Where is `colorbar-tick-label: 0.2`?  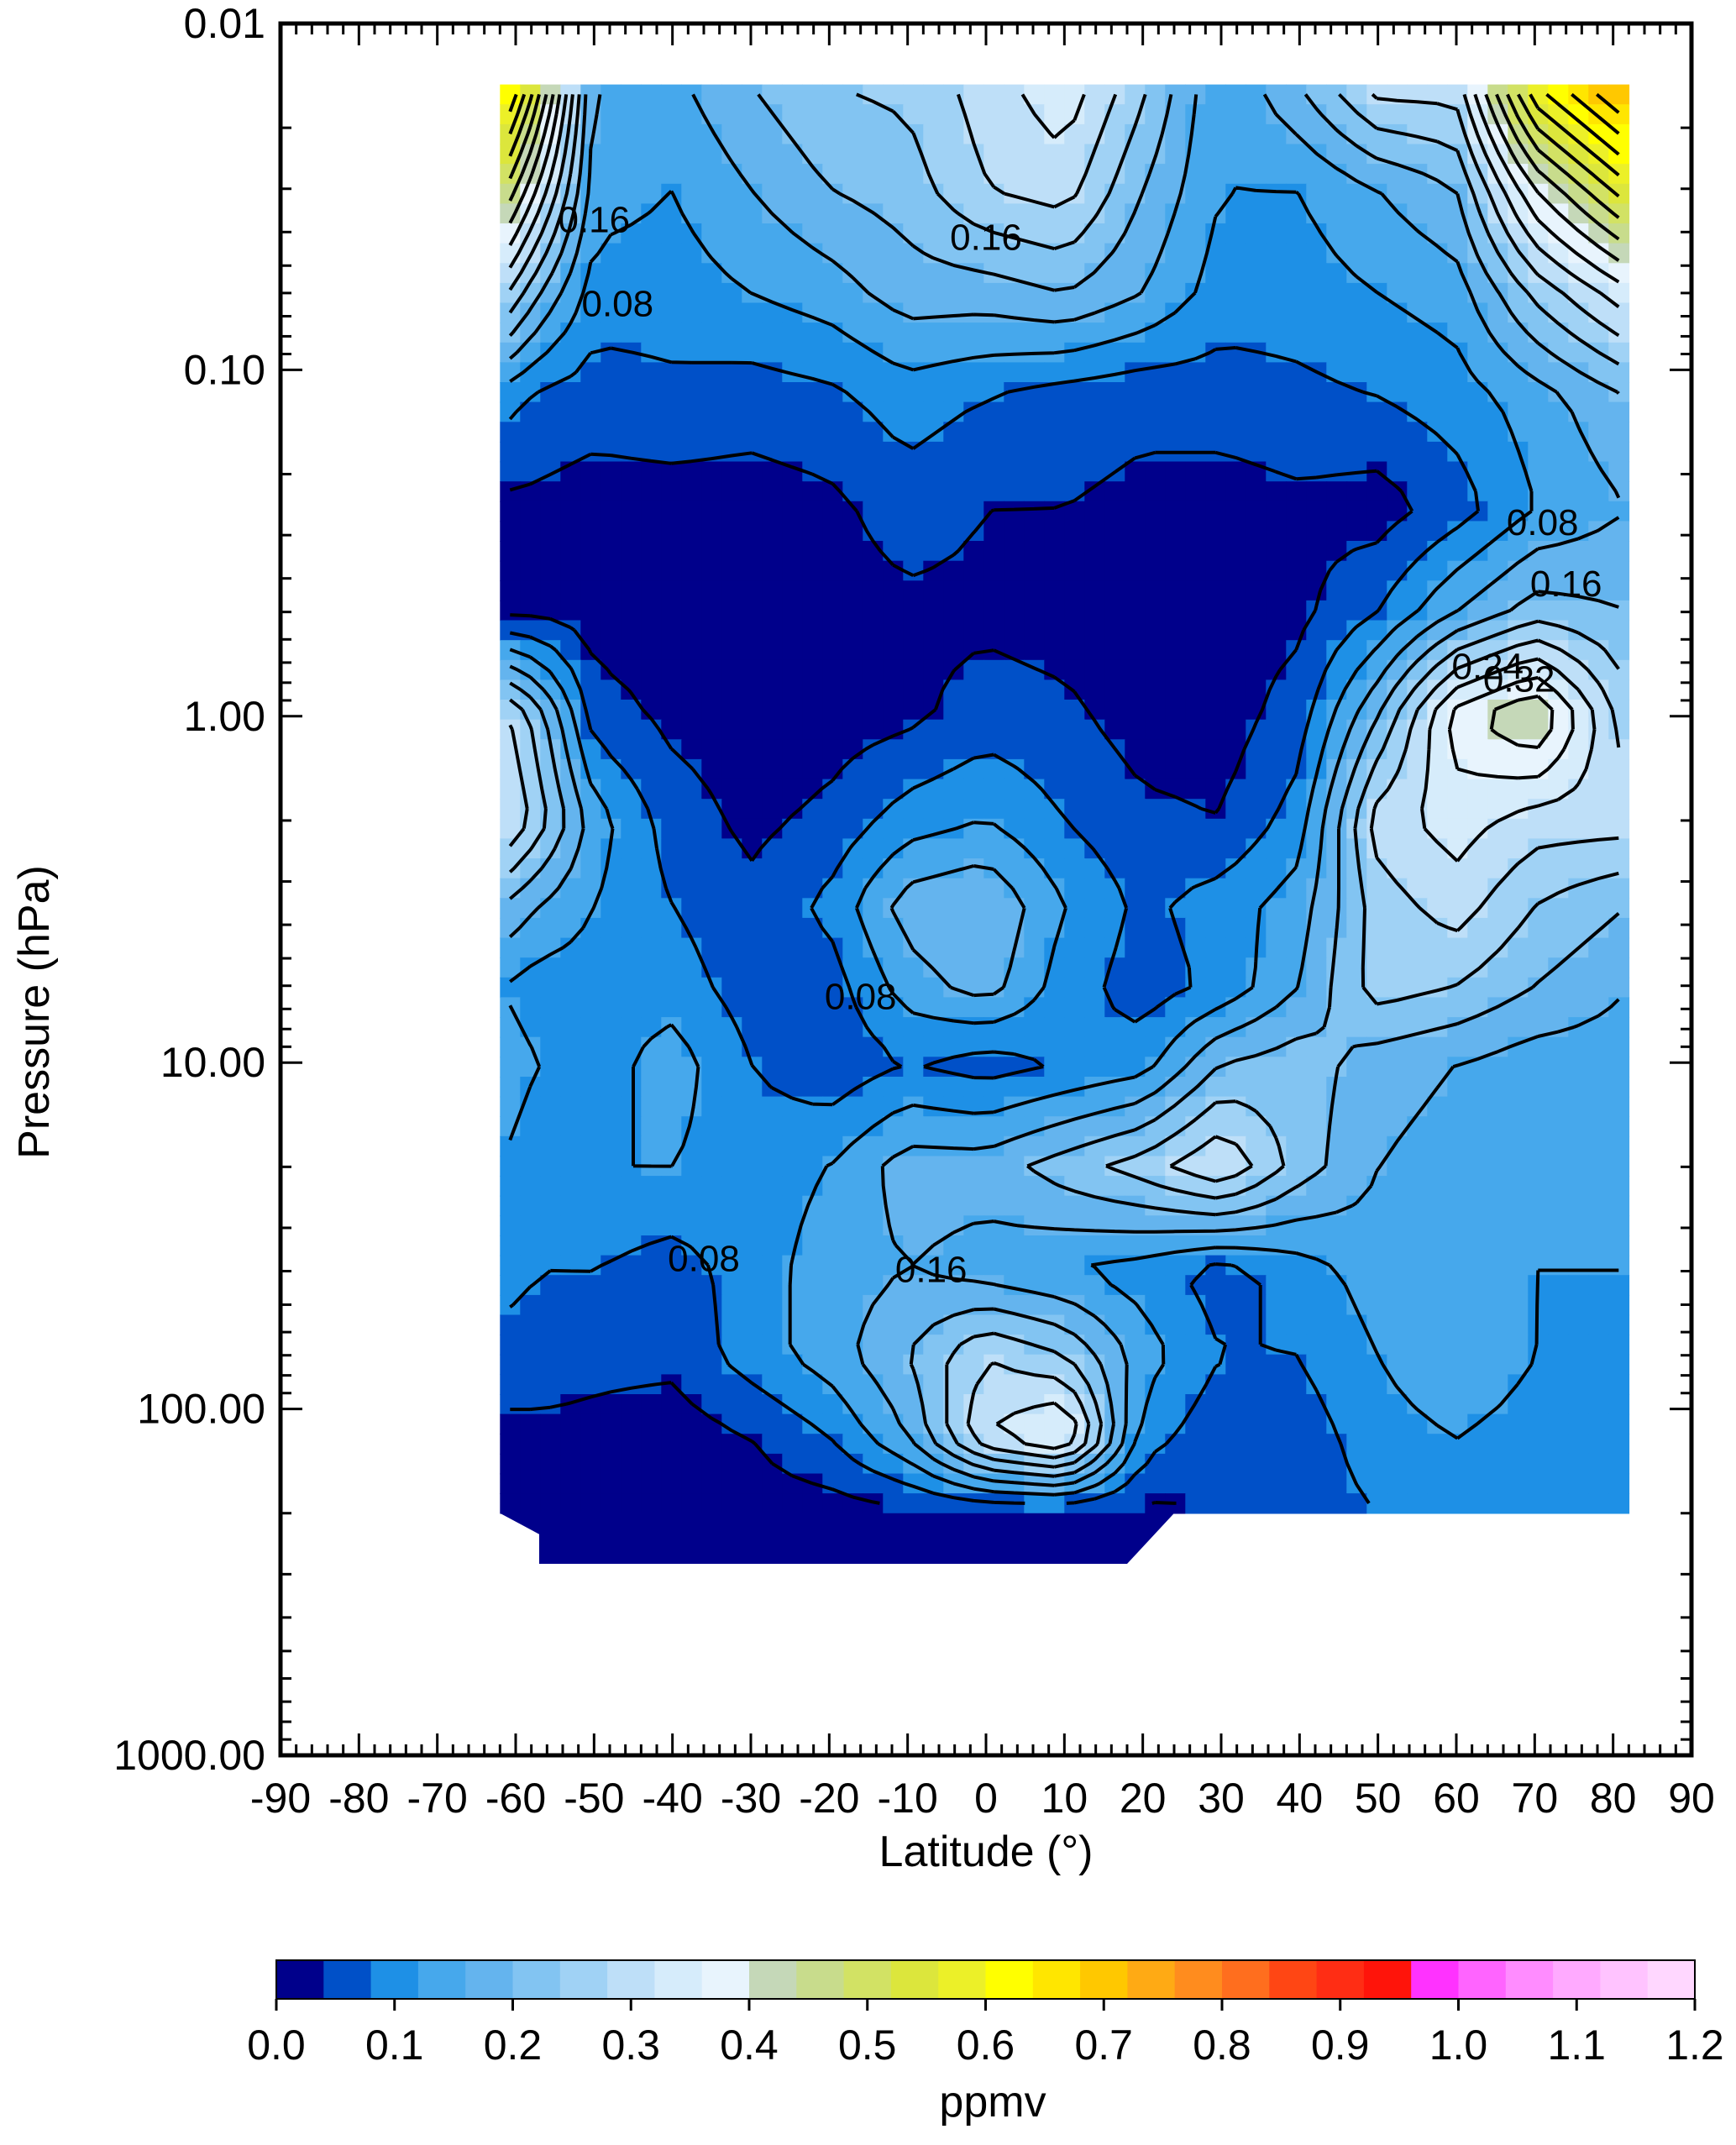 colorbar-tick-label: 0.2 is located at coordinates (513, 2046).